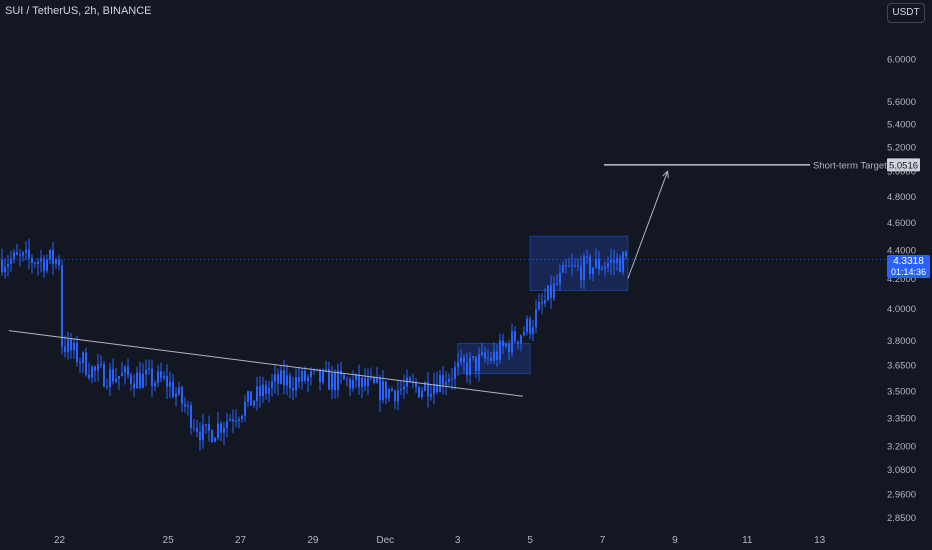 The height and width of the screenshot is (550, 932). I want to click on price-tick-label: 3.3500, so click(901, 418).